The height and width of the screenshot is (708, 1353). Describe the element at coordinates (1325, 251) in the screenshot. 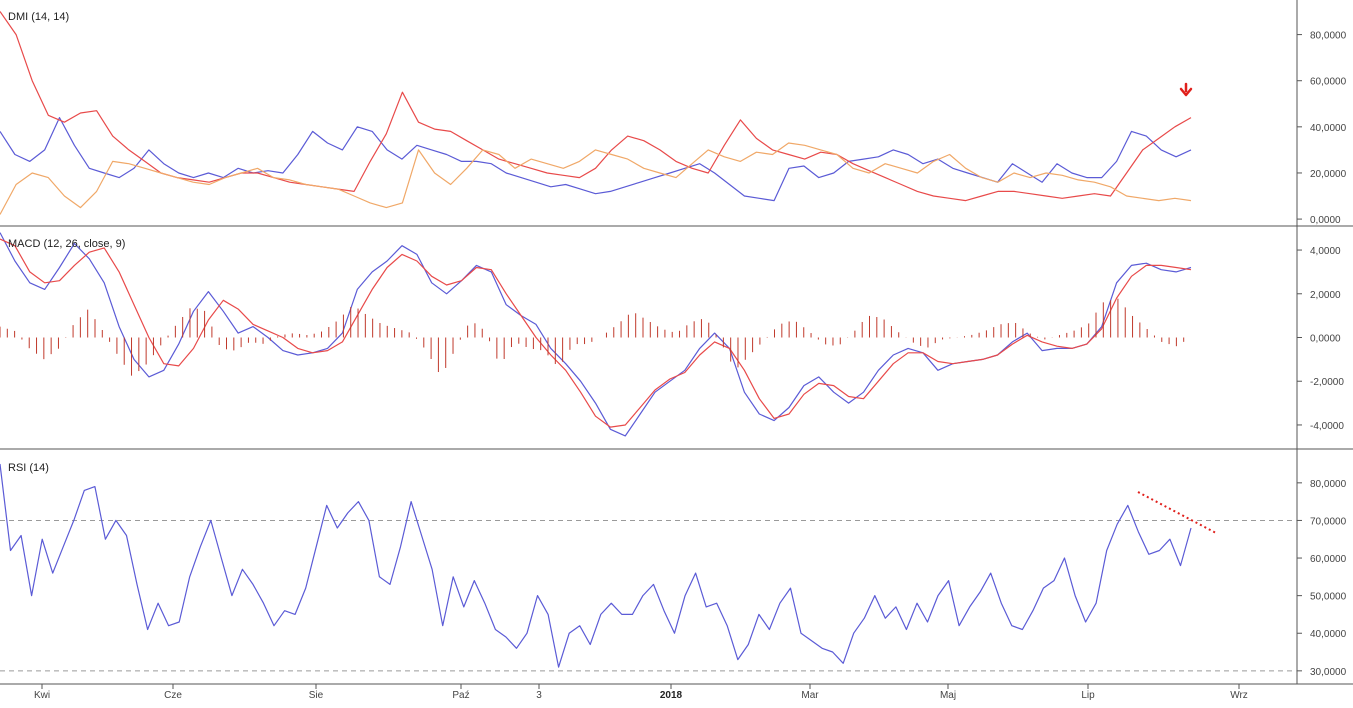

I see `y-tick-label: 4,0000` at that location.